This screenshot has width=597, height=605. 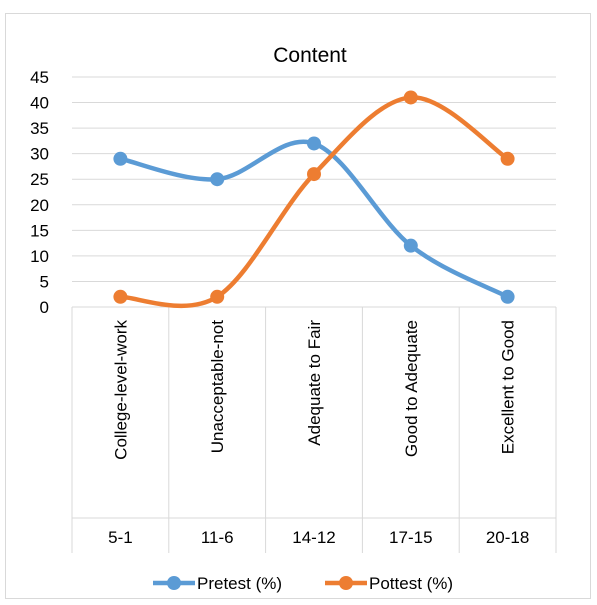 I want to click on y-tick-label: 15, so click(x=39, y=230).